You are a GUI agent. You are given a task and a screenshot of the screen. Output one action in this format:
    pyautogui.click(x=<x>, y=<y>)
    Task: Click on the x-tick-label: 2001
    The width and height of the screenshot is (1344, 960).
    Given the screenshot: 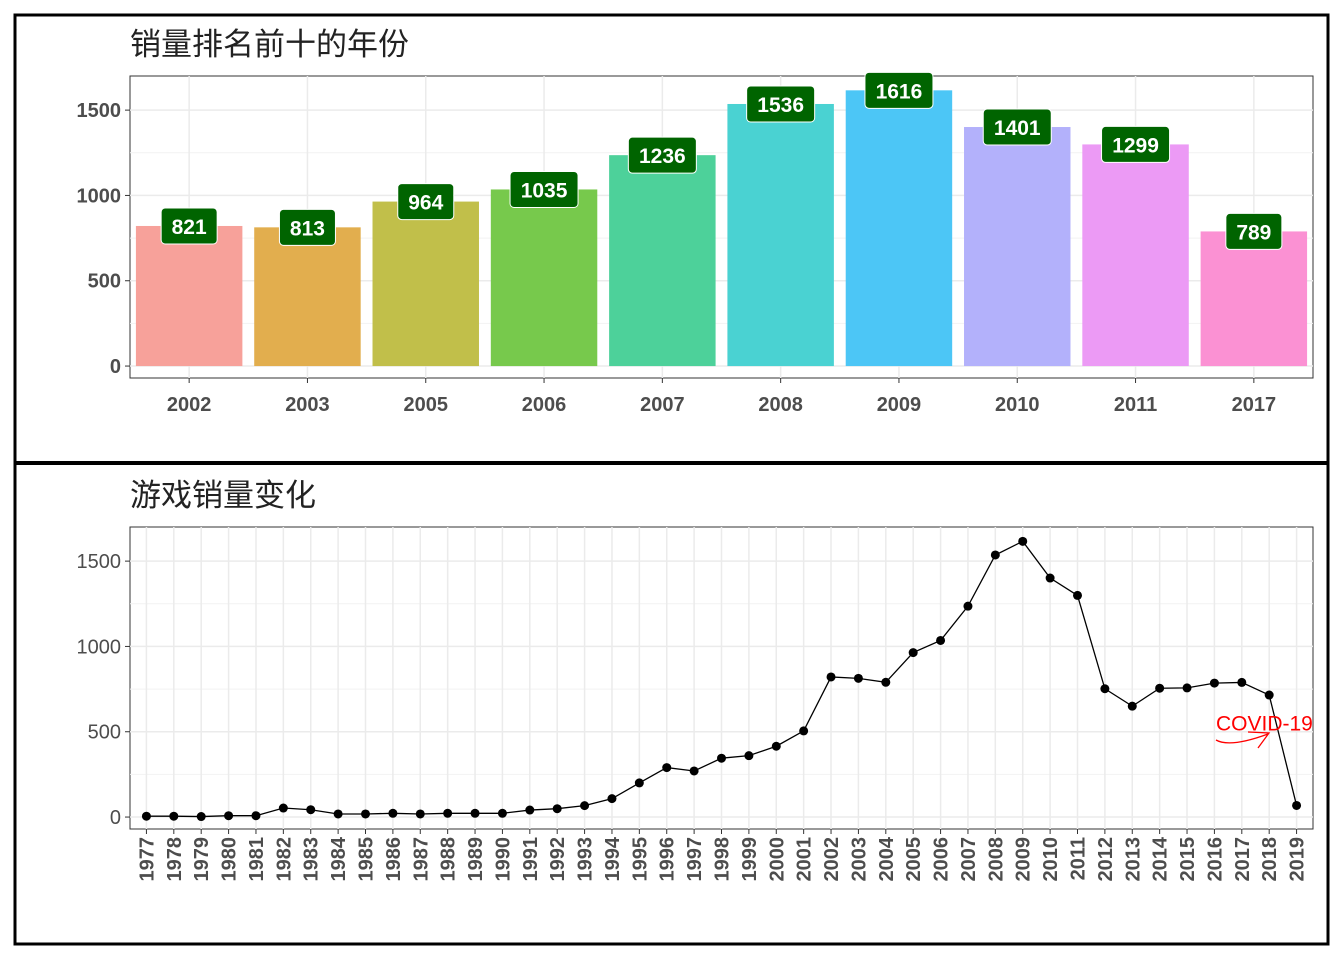 What is the action you would take?
    pyautogui.click(x=805, y=859)
    